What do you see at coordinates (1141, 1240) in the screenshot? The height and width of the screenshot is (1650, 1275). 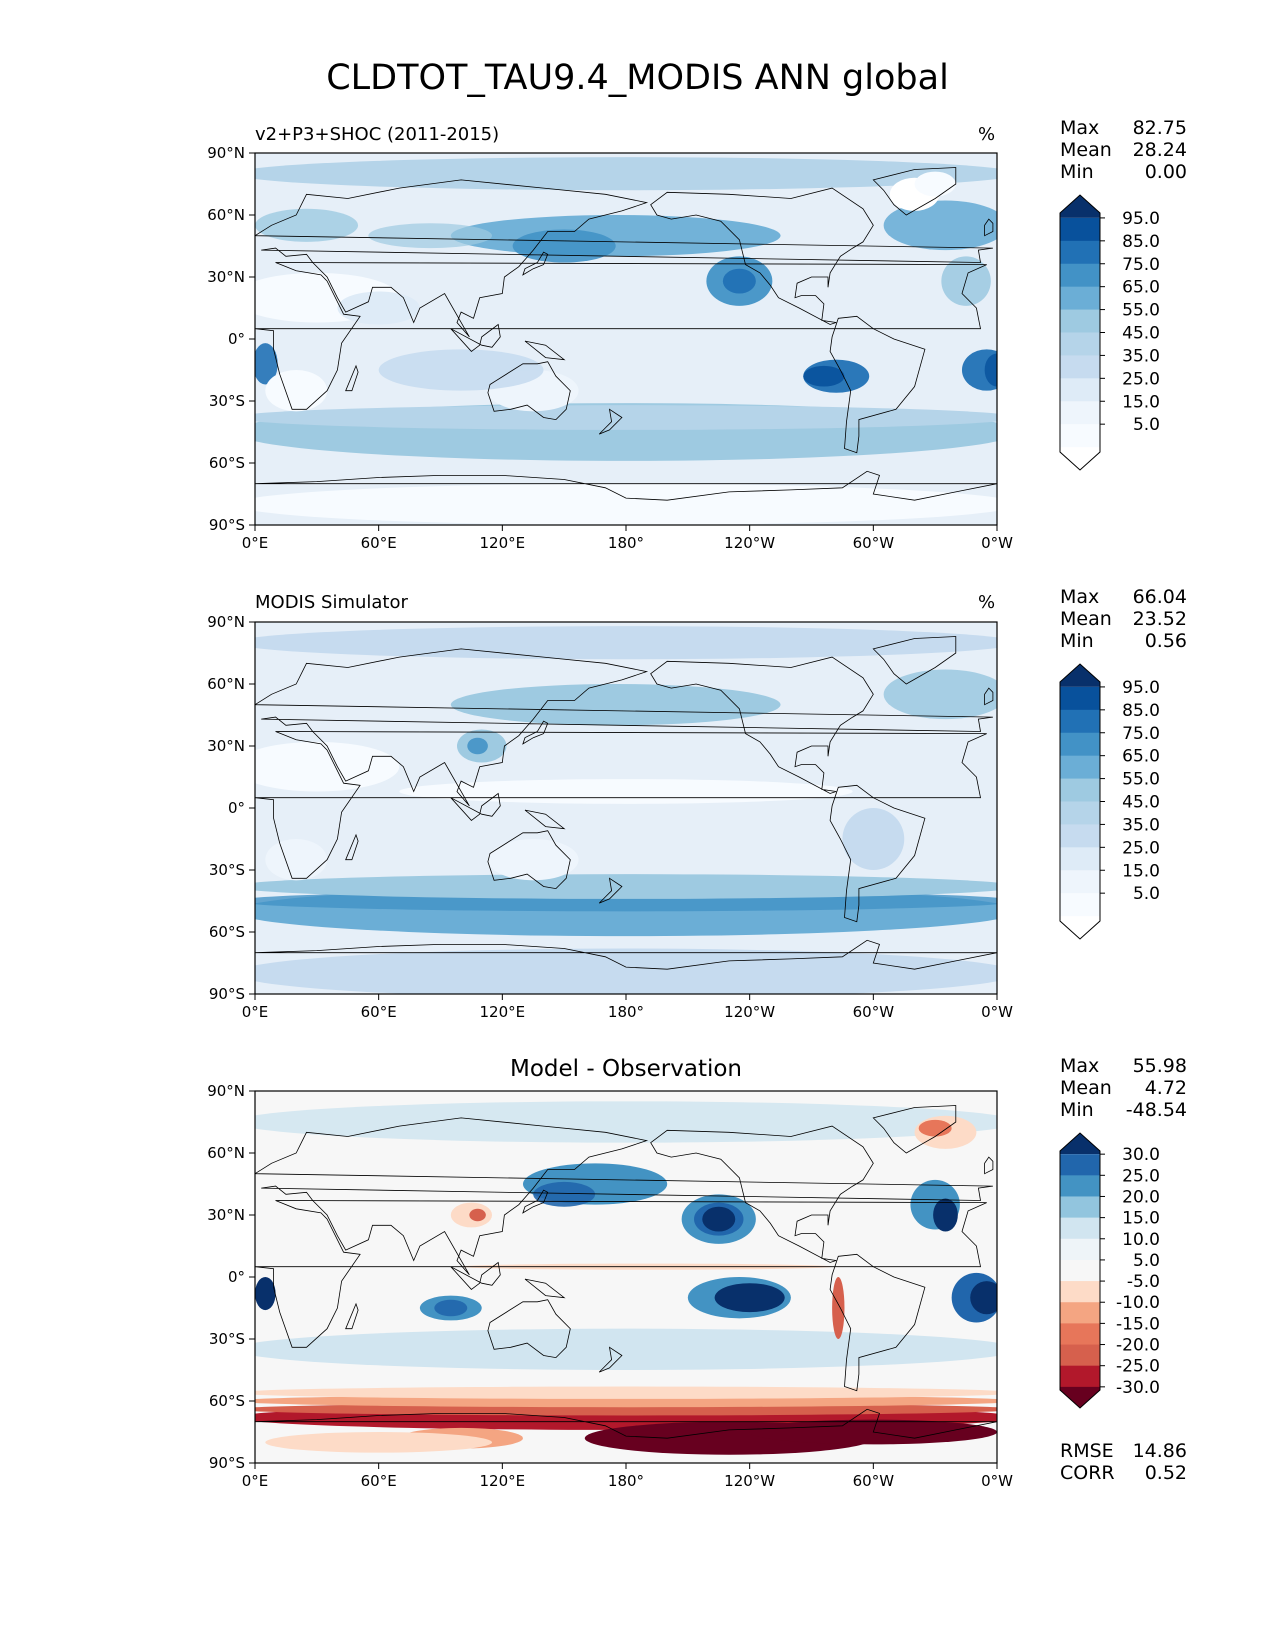 I see `colorbar-label: 10.0` at bounding box center [1141, 1240].